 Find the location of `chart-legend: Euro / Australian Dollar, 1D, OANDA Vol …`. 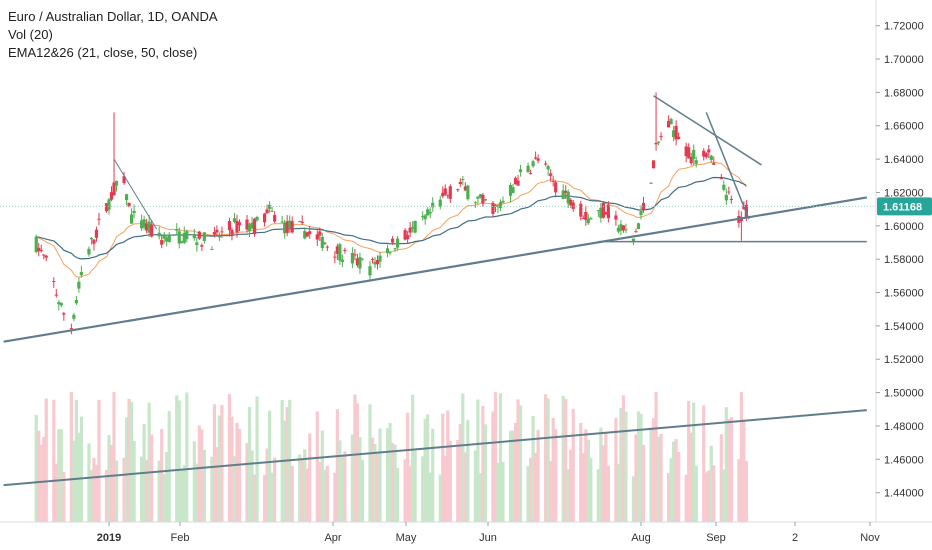

chart-legend: Euro / Australian Dollar, 1D, OANDA Vol … is located at coordinates (113, 35).